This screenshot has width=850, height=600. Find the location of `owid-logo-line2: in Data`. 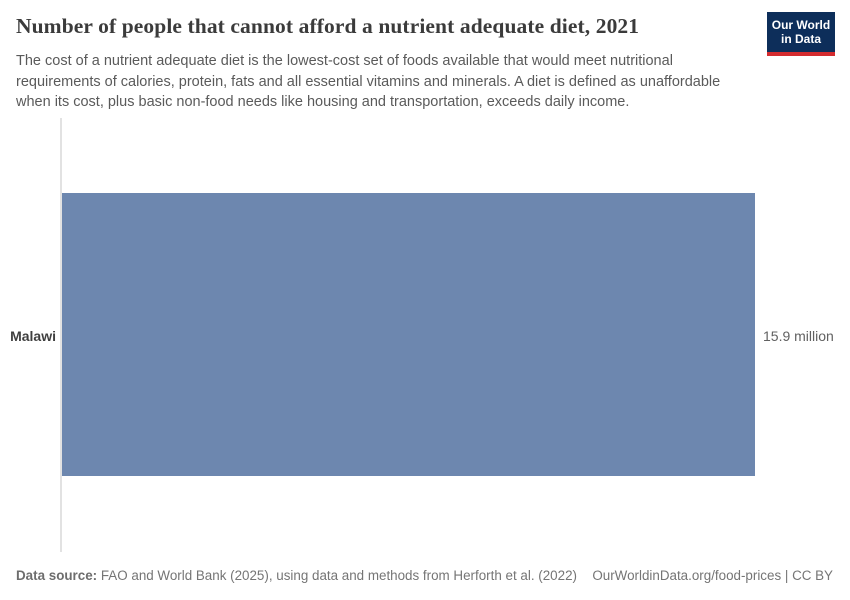

owid-logo-line2: in Data is located at coordinates (800, 39).